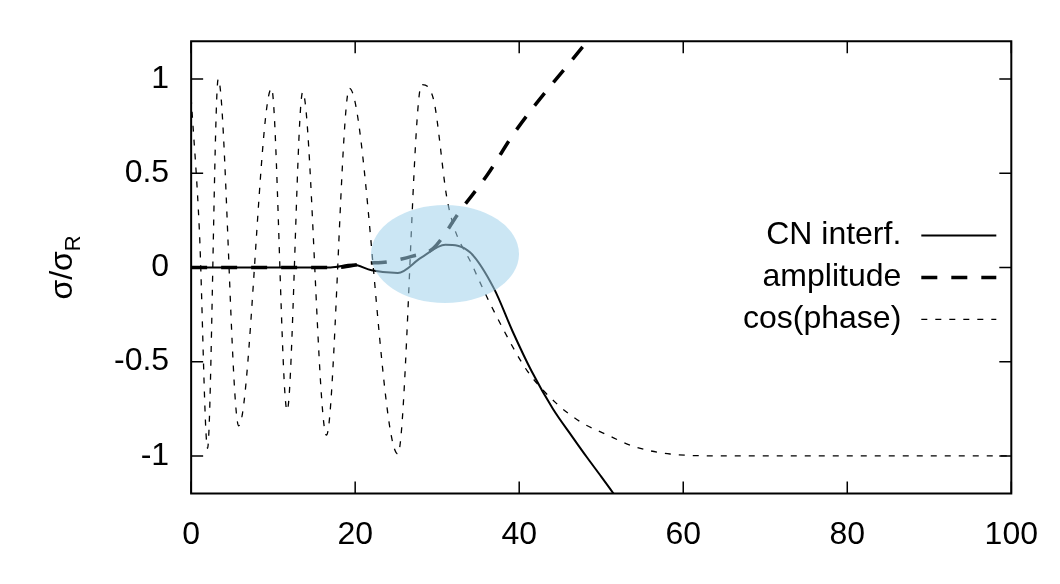 The width and height of the screenshot is (1060, 584). I want to click on y-tick-label: -0.5, so click(142, 359).